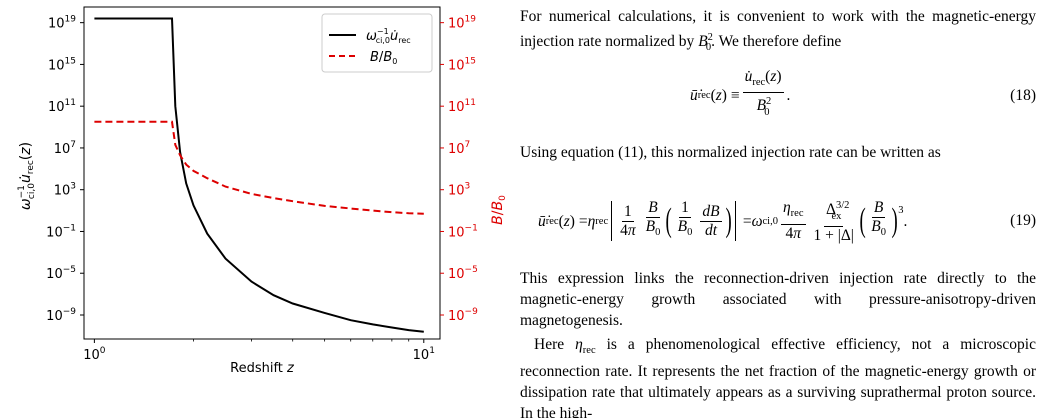 This screenshot has height=418, width=1043. What do you see at coordinates (94, 354) in the screenshot?
I see `bottom-tick-label: 100` at bounding box center [94, 354].